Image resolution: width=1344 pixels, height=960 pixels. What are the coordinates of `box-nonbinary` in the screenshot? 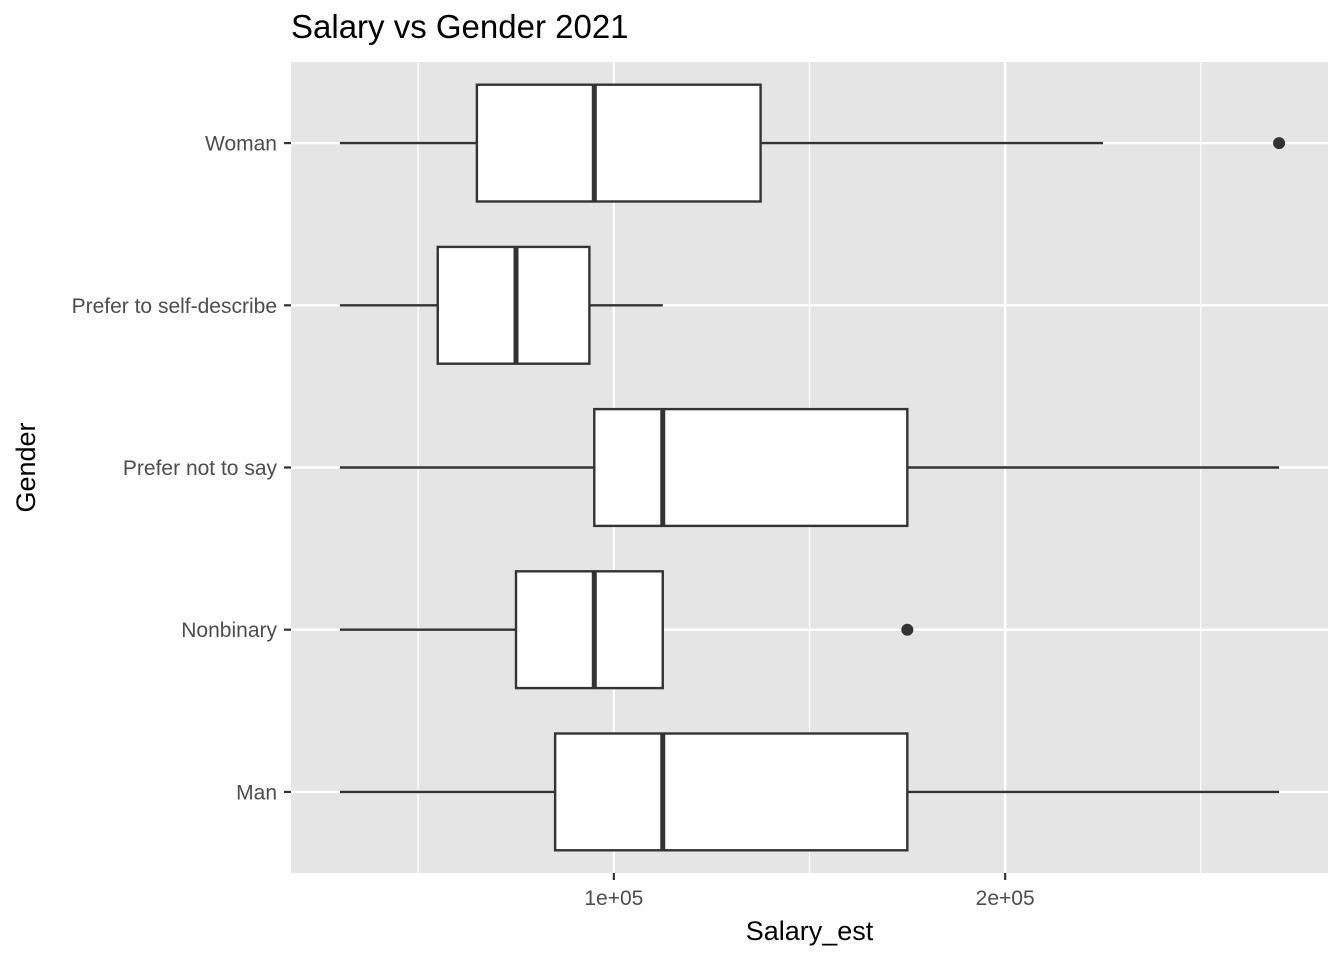 It's located at (626, 630).